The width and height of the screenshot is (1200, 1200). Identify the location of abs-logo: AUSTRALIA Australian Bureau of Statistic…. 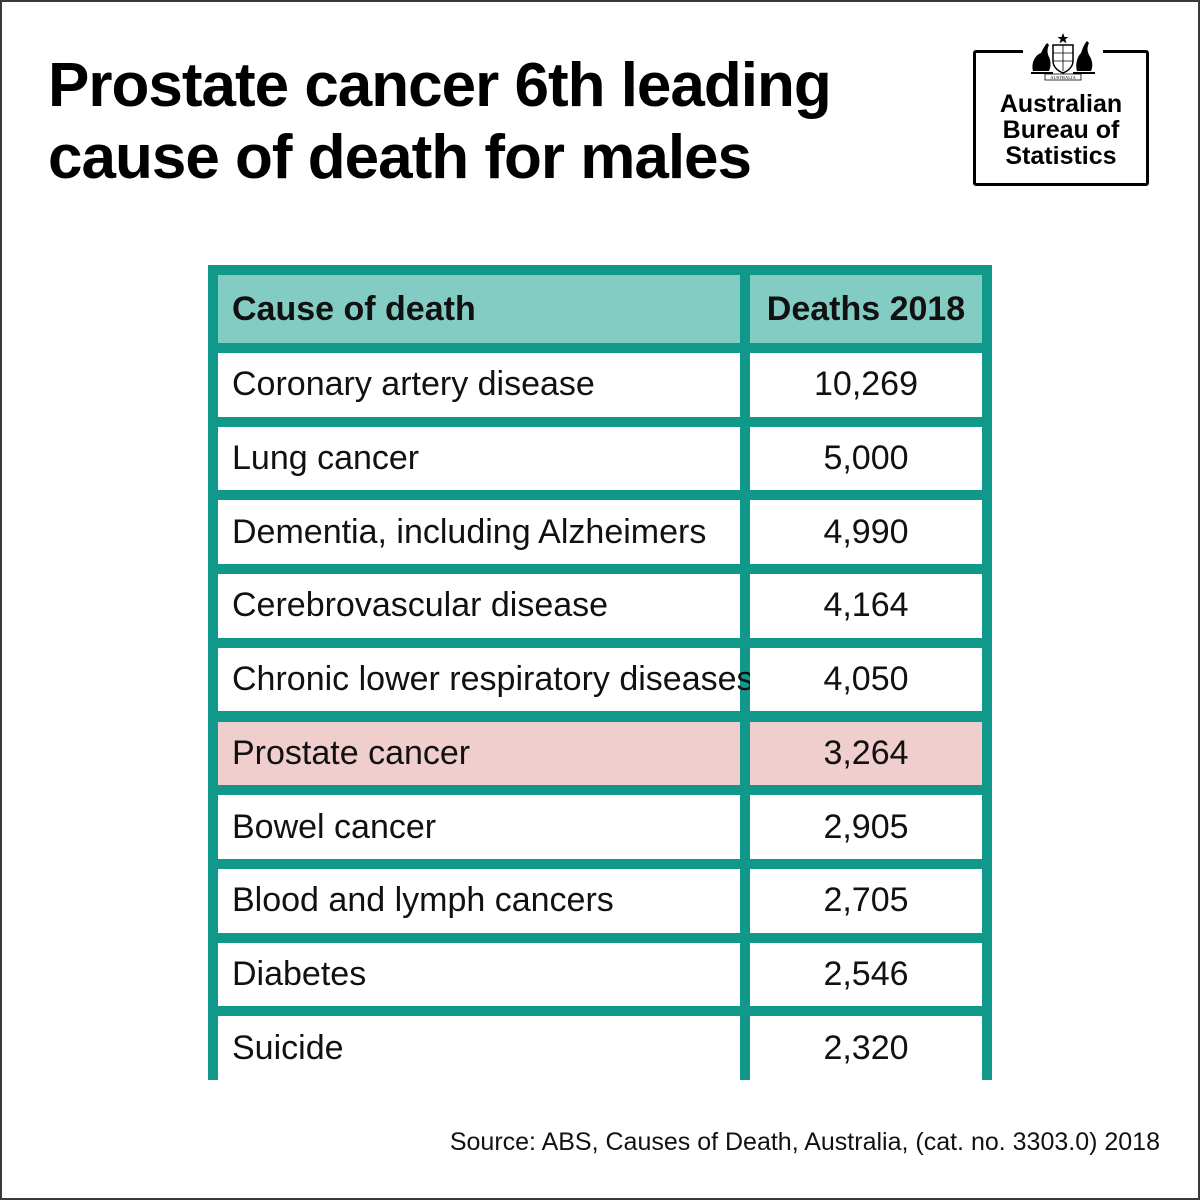
(1061, 108).